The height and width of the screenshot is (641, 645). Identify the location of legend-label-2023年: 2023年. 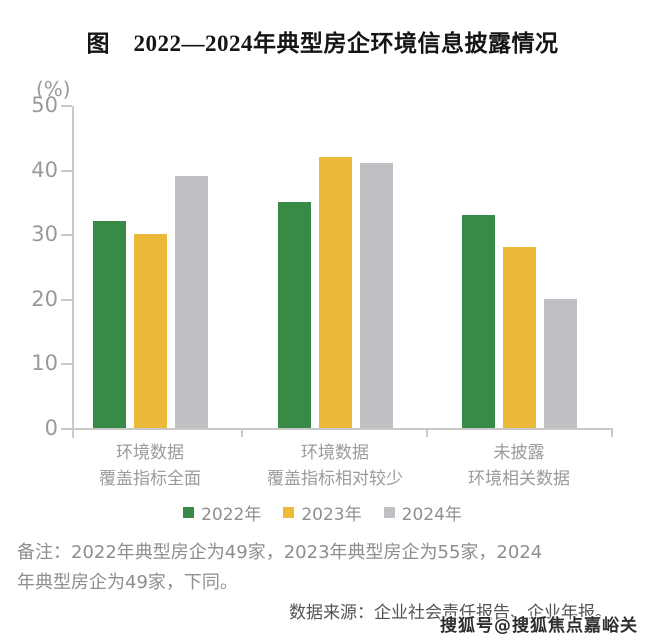
(331, 515).